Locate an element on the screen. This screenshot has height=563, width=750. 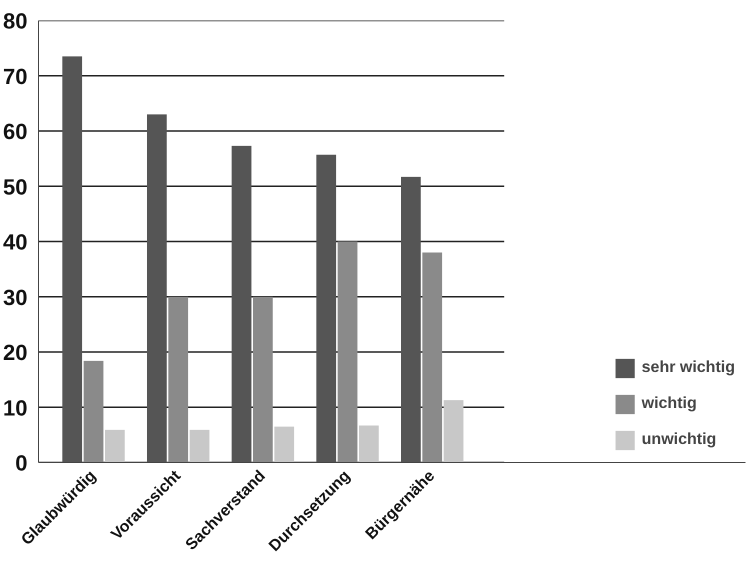
legend-label: sehr wichtig is located at coordinates (688, 368).